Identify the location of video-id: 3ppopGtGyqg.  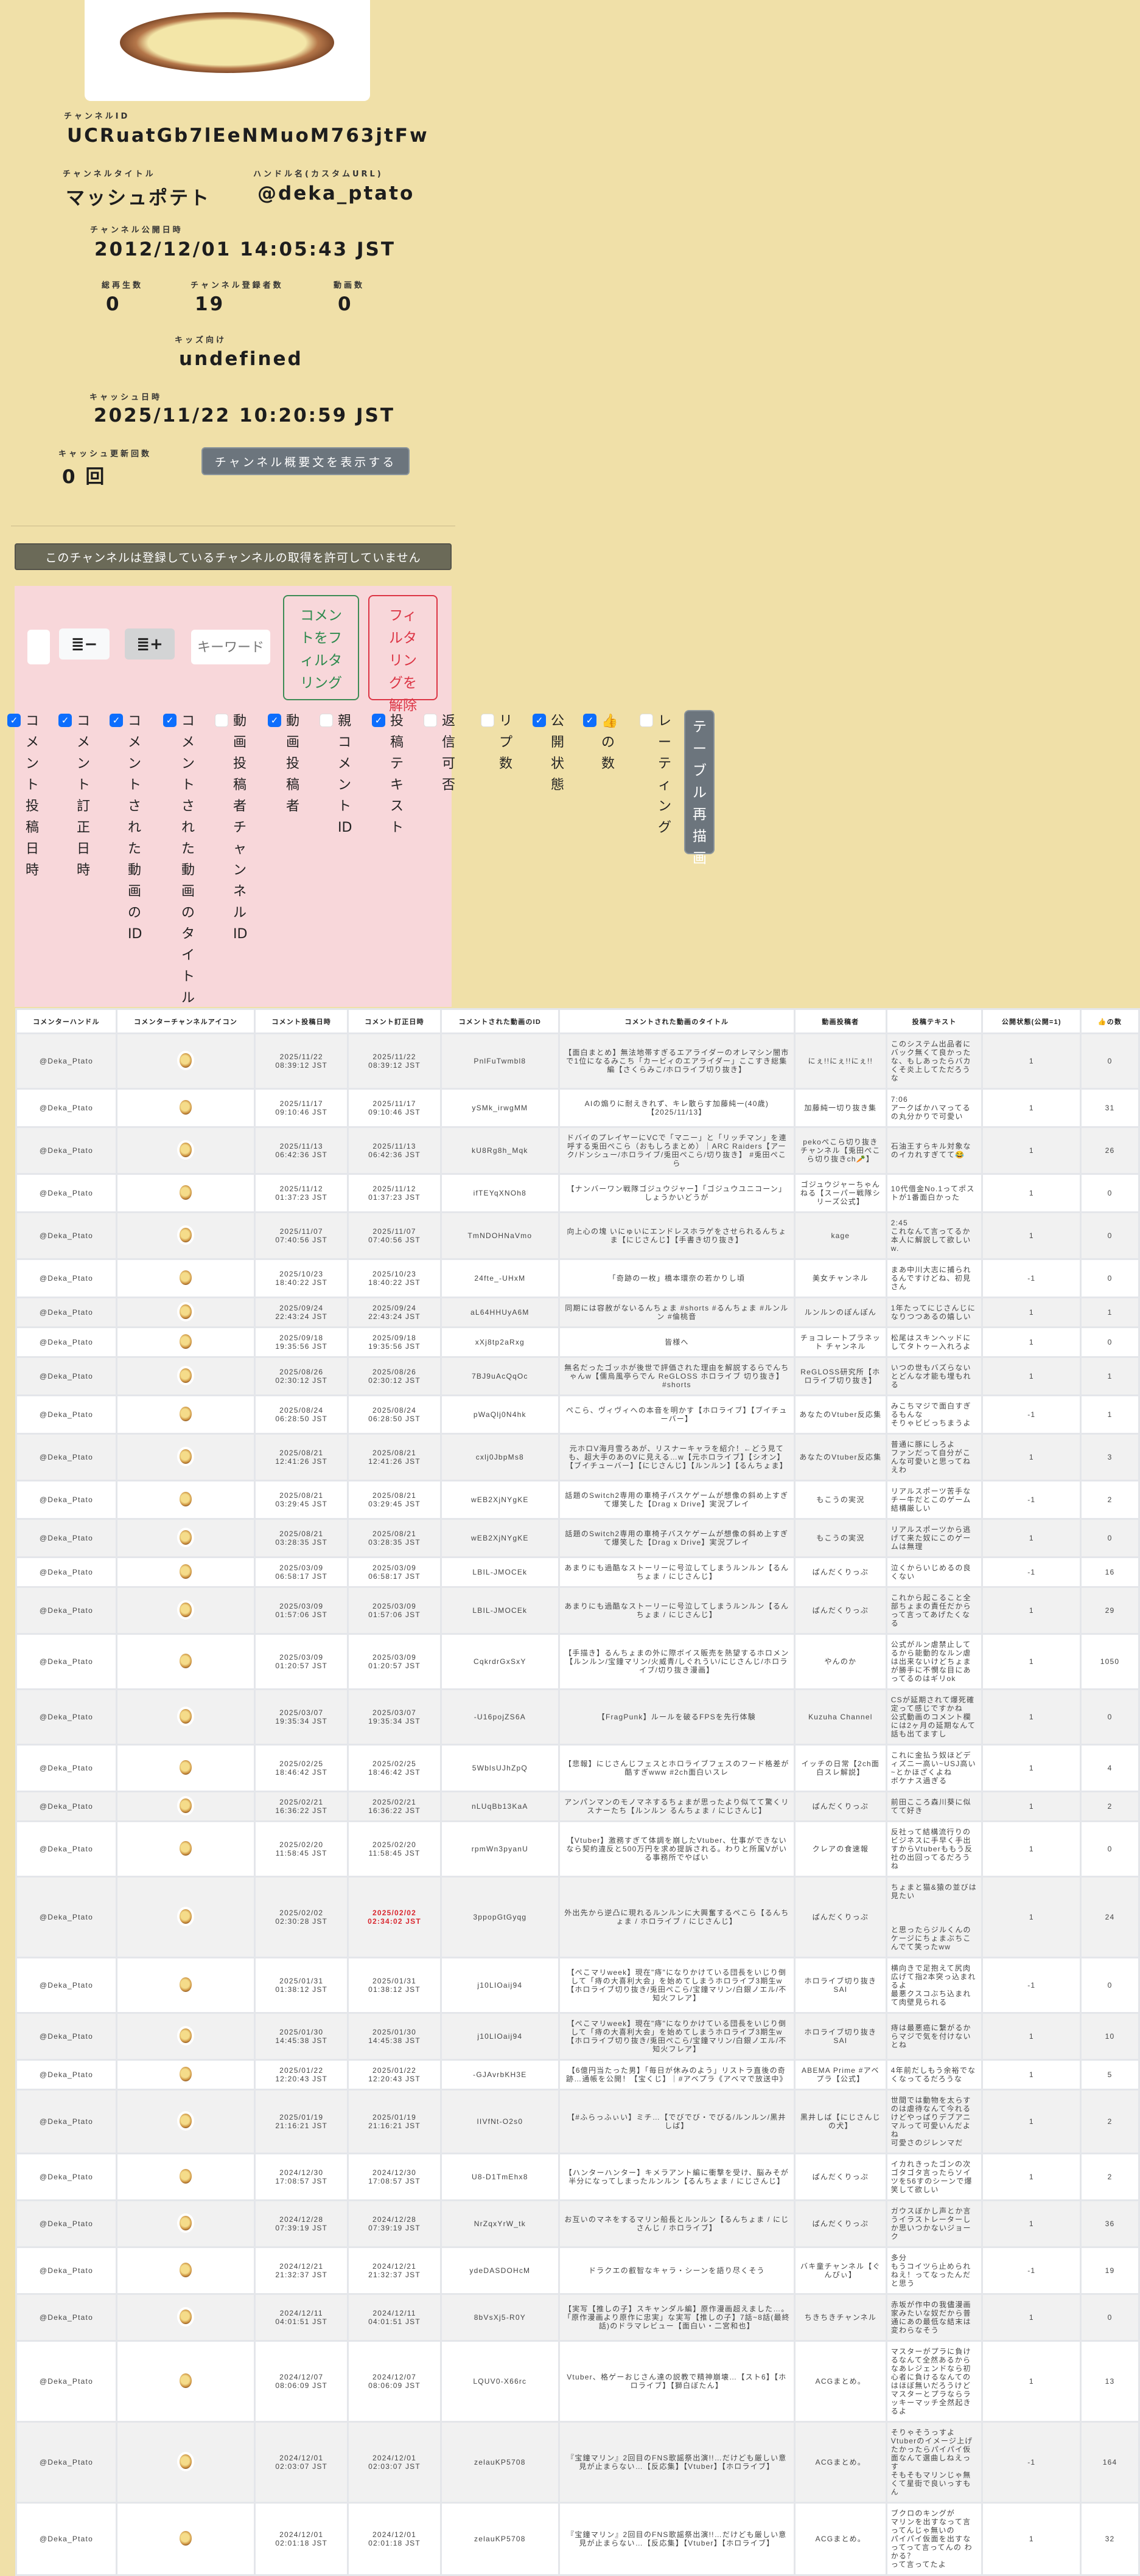
(499, 1917).